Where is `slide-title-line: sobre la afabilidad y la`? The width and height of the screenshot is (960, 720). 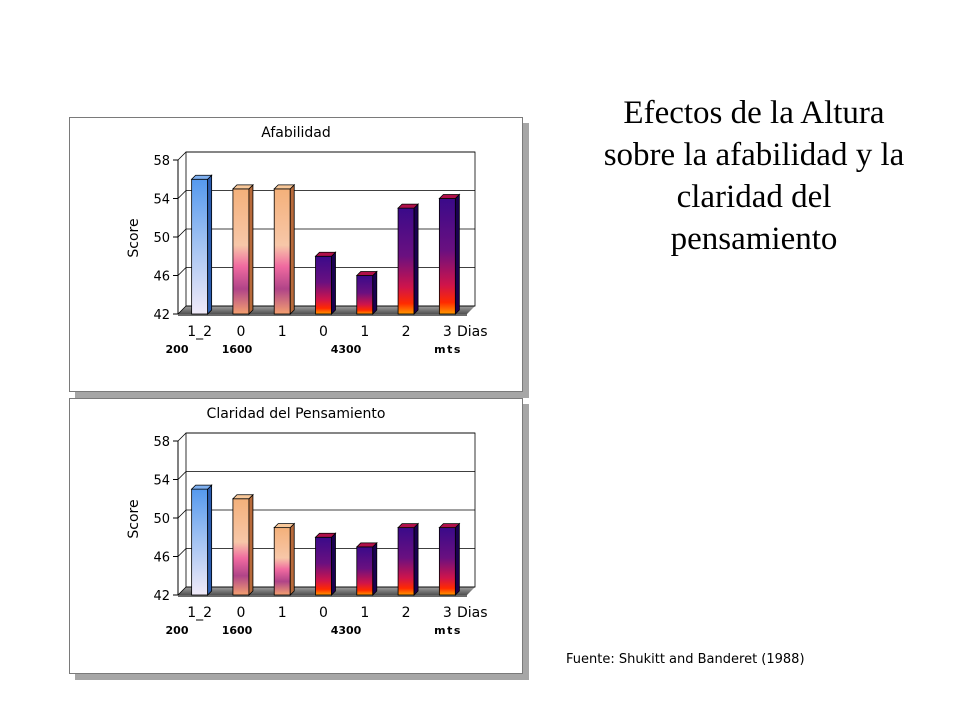
slide-title-line: sobre la afabilidad y la is located at coordinates (754, 155).